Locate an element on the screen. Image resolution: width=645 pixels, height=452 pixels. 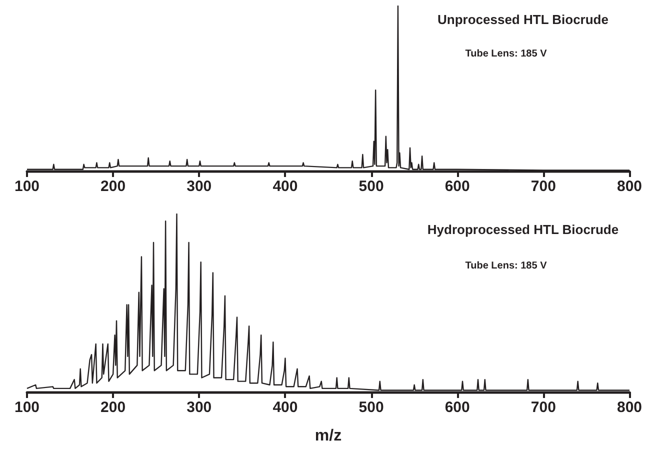
text: Hydroprocessed HTL Biocrude is located at coordinates (523, 229).